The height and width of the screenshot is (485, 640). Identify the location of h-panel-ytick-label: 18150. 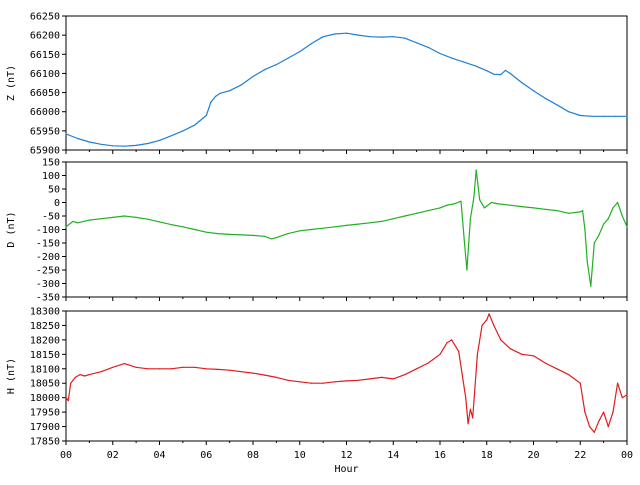
(45, 355).